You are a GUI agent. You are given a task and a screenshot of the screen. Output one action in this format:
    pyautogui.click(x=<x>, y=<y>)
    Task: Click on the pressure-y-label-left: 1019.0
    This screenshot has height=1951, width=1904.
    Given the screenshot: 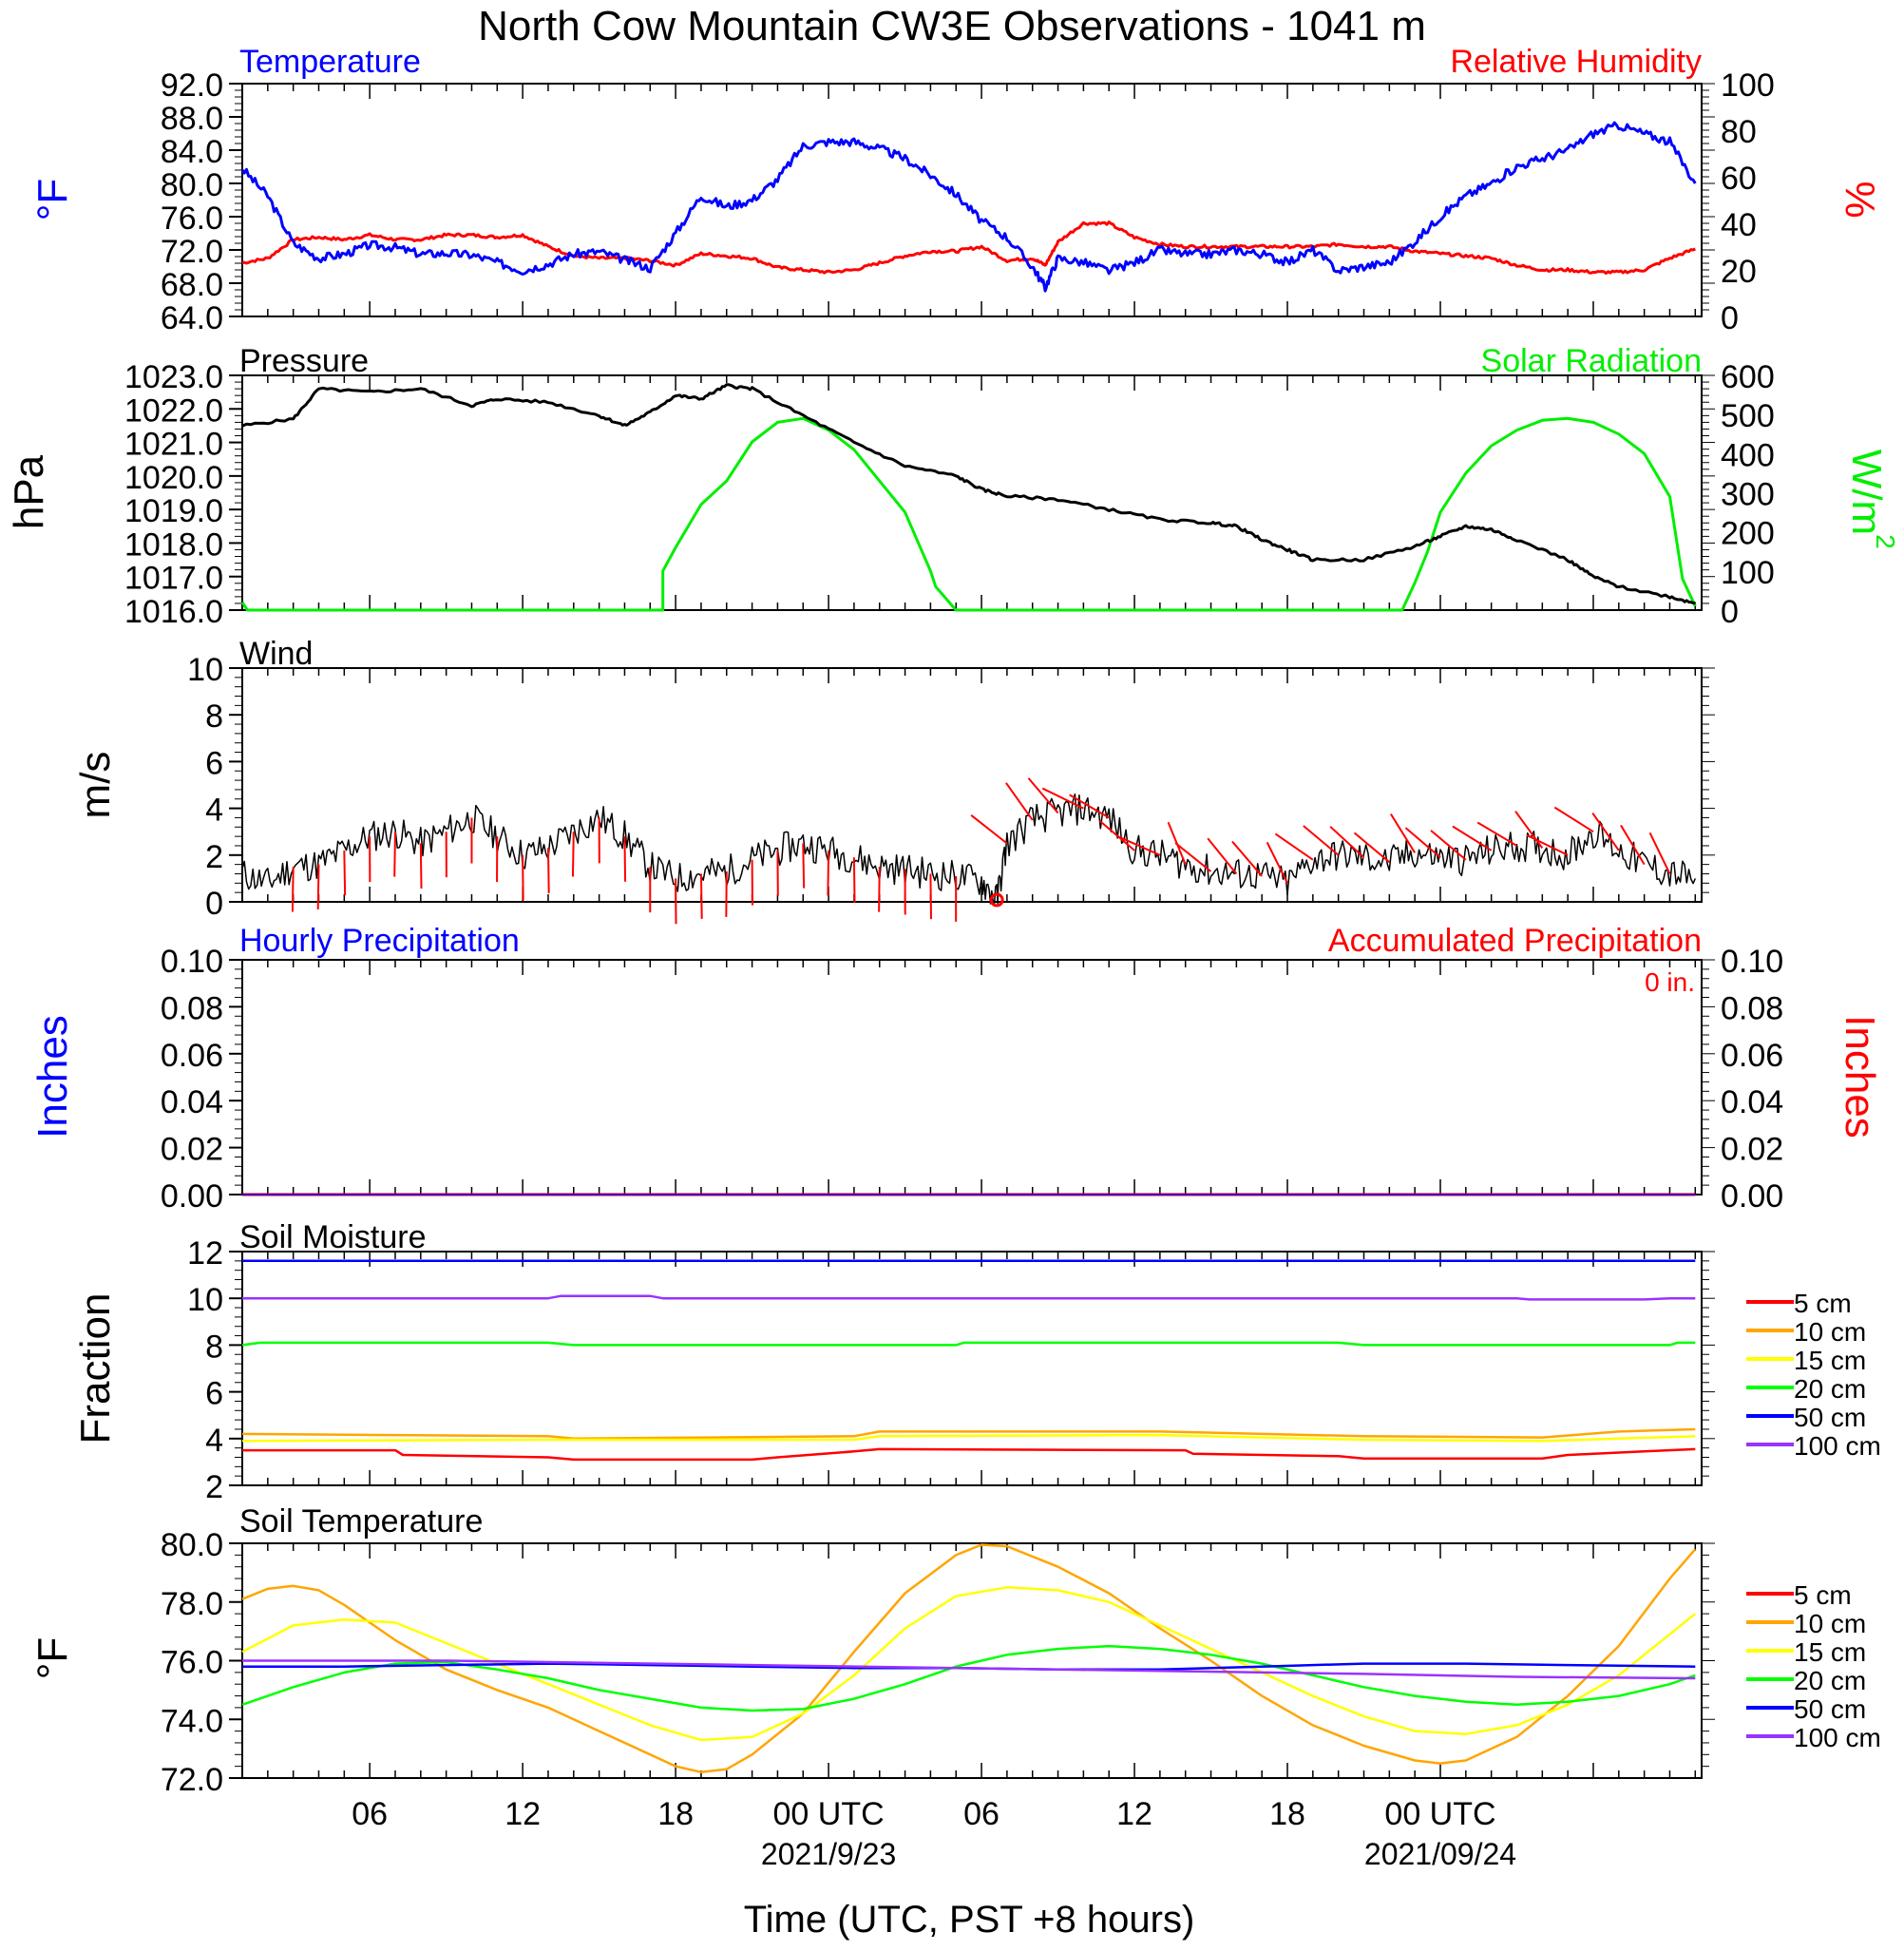 What is the action you would take?
    pyautogui.click(x=174, y=511)
    